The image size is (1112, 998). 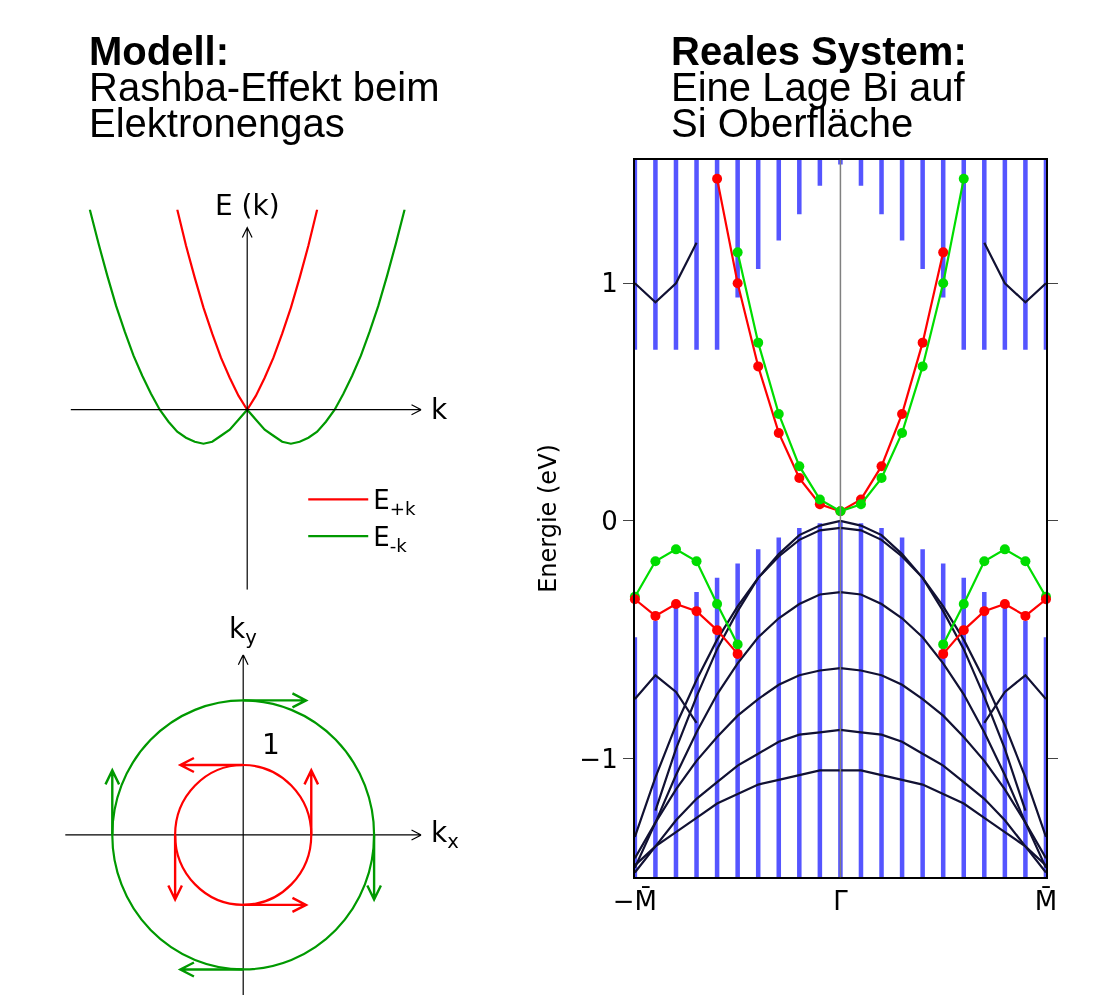 I want to click on y-tick-label: −1, so click(x=598, y=758).